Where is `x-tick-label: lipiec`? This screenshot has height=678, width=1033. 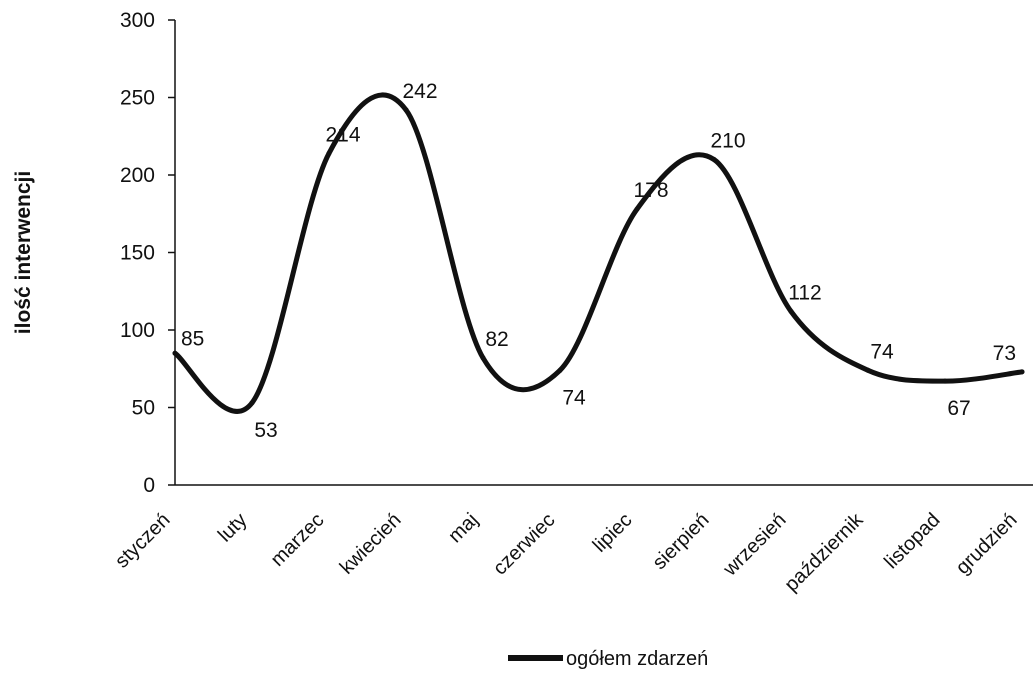 x-tick-label: lipiec is located at coordinates (613, 533).